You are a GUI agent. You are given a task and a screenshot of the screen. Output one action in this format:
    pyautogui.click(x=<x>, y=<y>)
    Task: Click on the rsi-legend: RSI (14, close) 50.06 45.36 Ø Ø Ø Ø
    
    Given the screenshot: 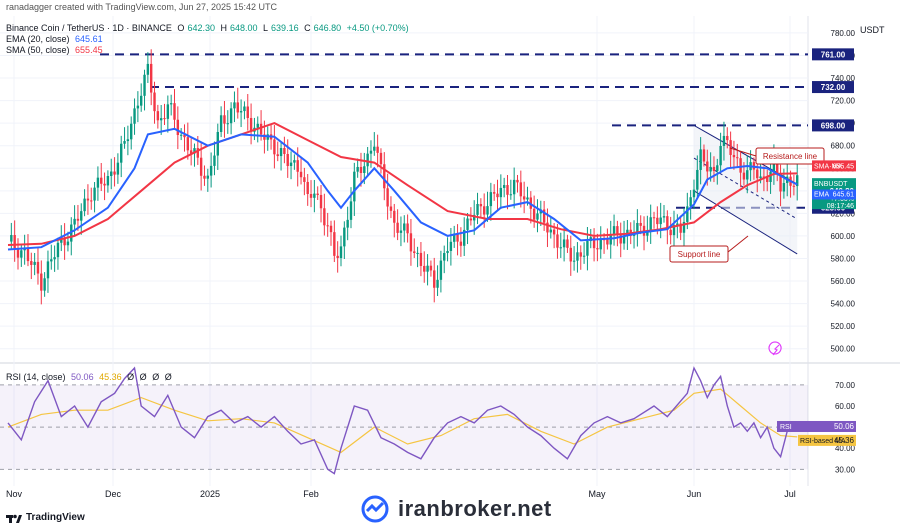 What is the action you would take?
    pyautogui.click(x=90, y=377)
    